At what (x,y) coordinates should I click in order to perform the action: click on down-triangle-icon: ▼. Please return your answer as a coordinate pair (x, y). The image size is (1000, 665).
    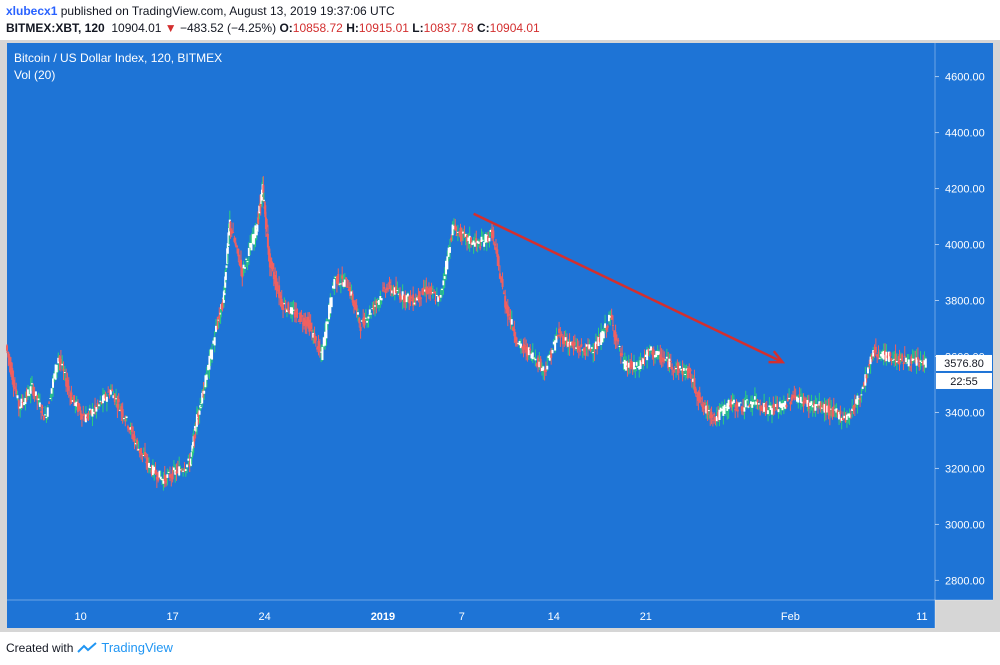
    Looking at the image, I should click on (170, 28).